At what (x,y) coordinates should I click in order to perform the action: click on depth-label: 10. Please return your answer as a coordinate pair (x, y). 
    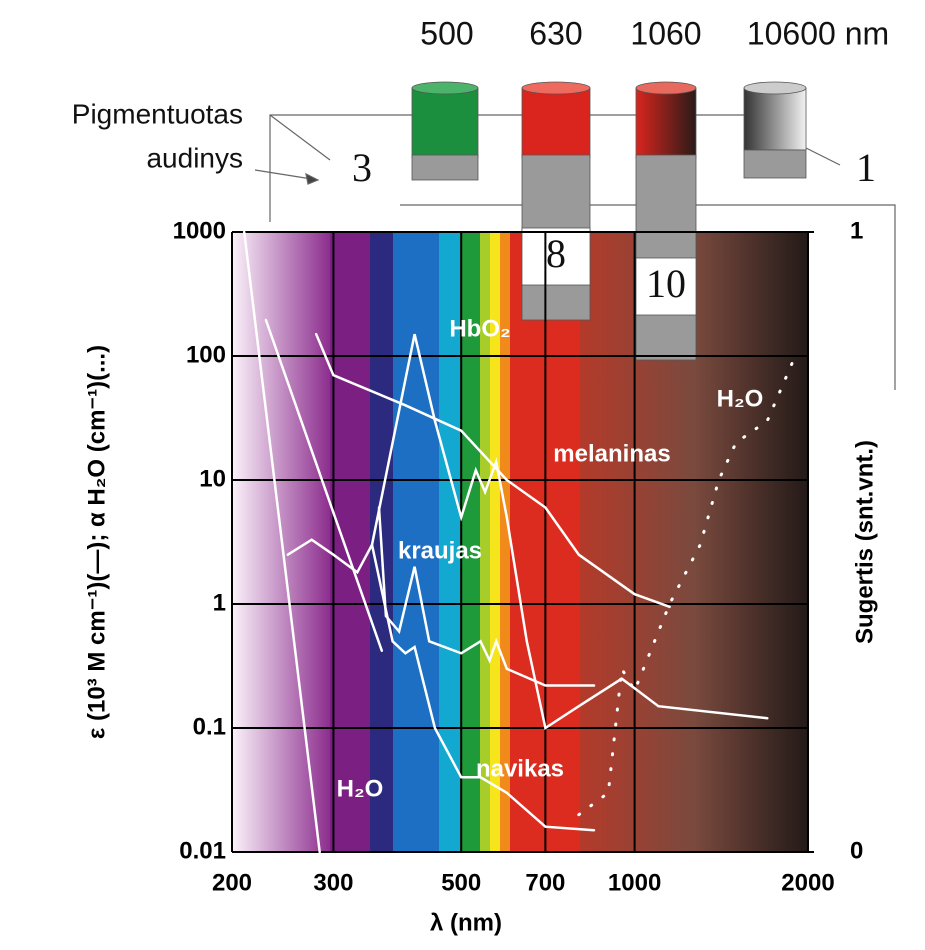
    Looking at the image, I should click on (666, 283).